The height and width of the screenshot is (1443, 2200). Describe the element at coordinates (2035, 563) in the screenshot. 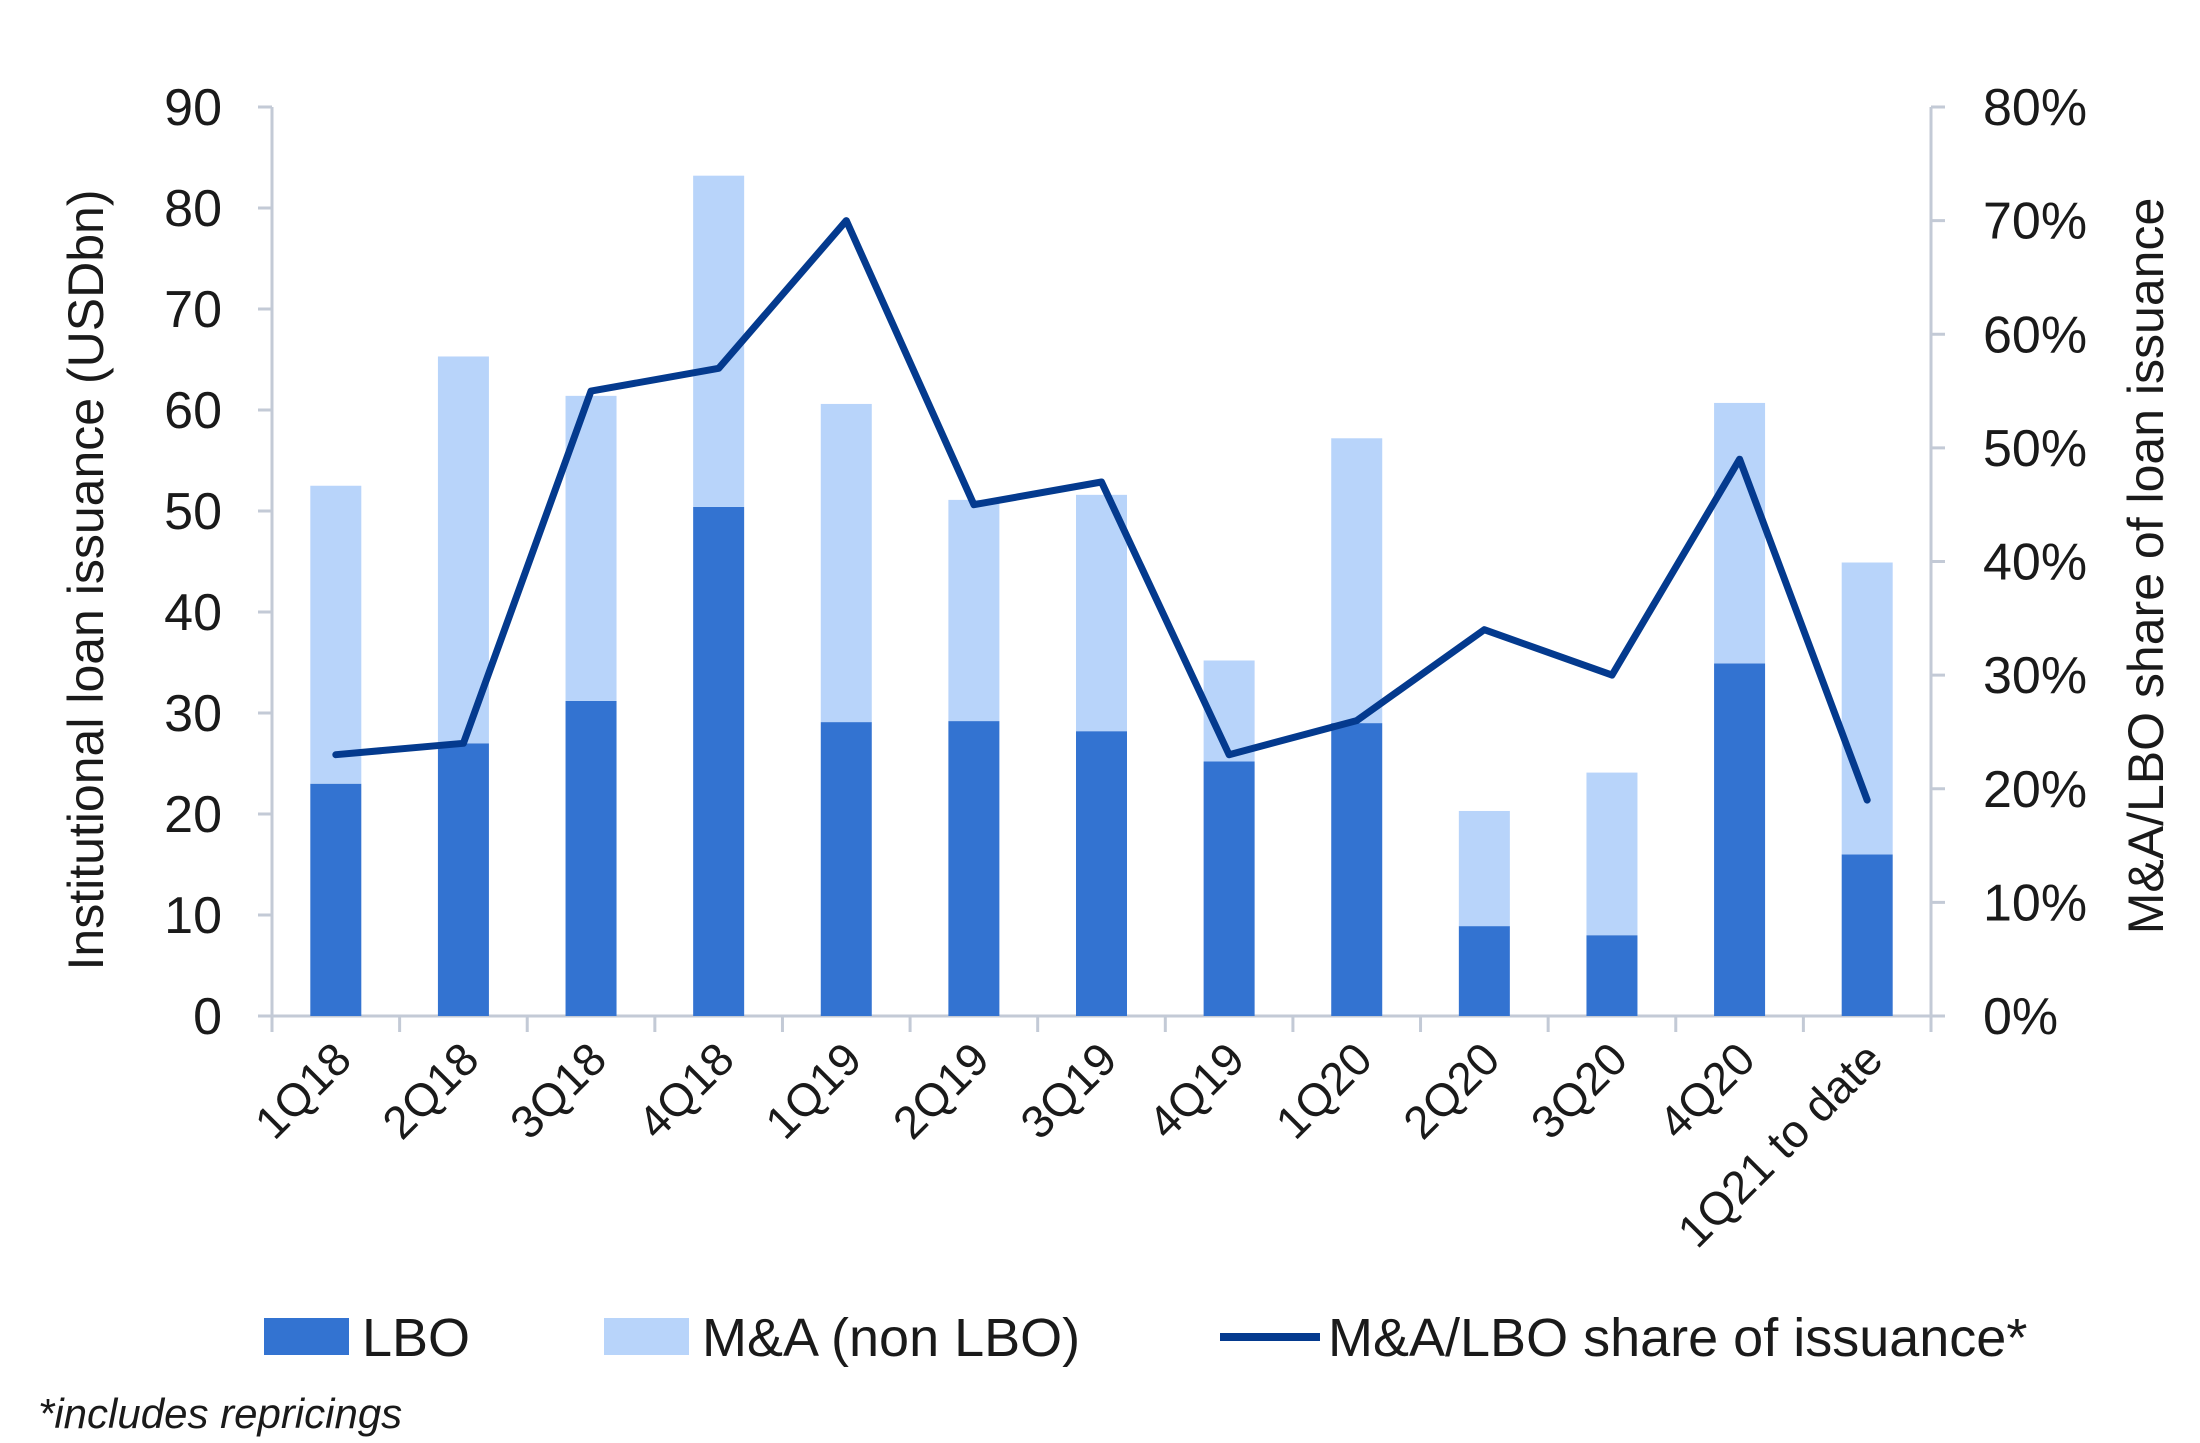

I see `y2-tick-label: 40%` at that location.